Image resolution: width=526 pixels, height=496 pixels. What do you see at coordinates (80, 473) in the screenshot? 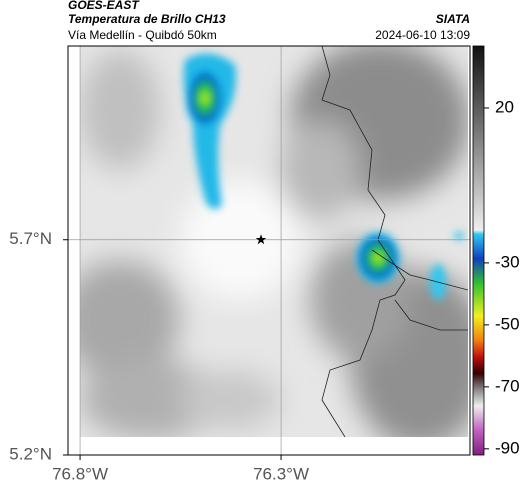
I see `x-tick-label: 76.8°W` at bounding box center [80, 473].